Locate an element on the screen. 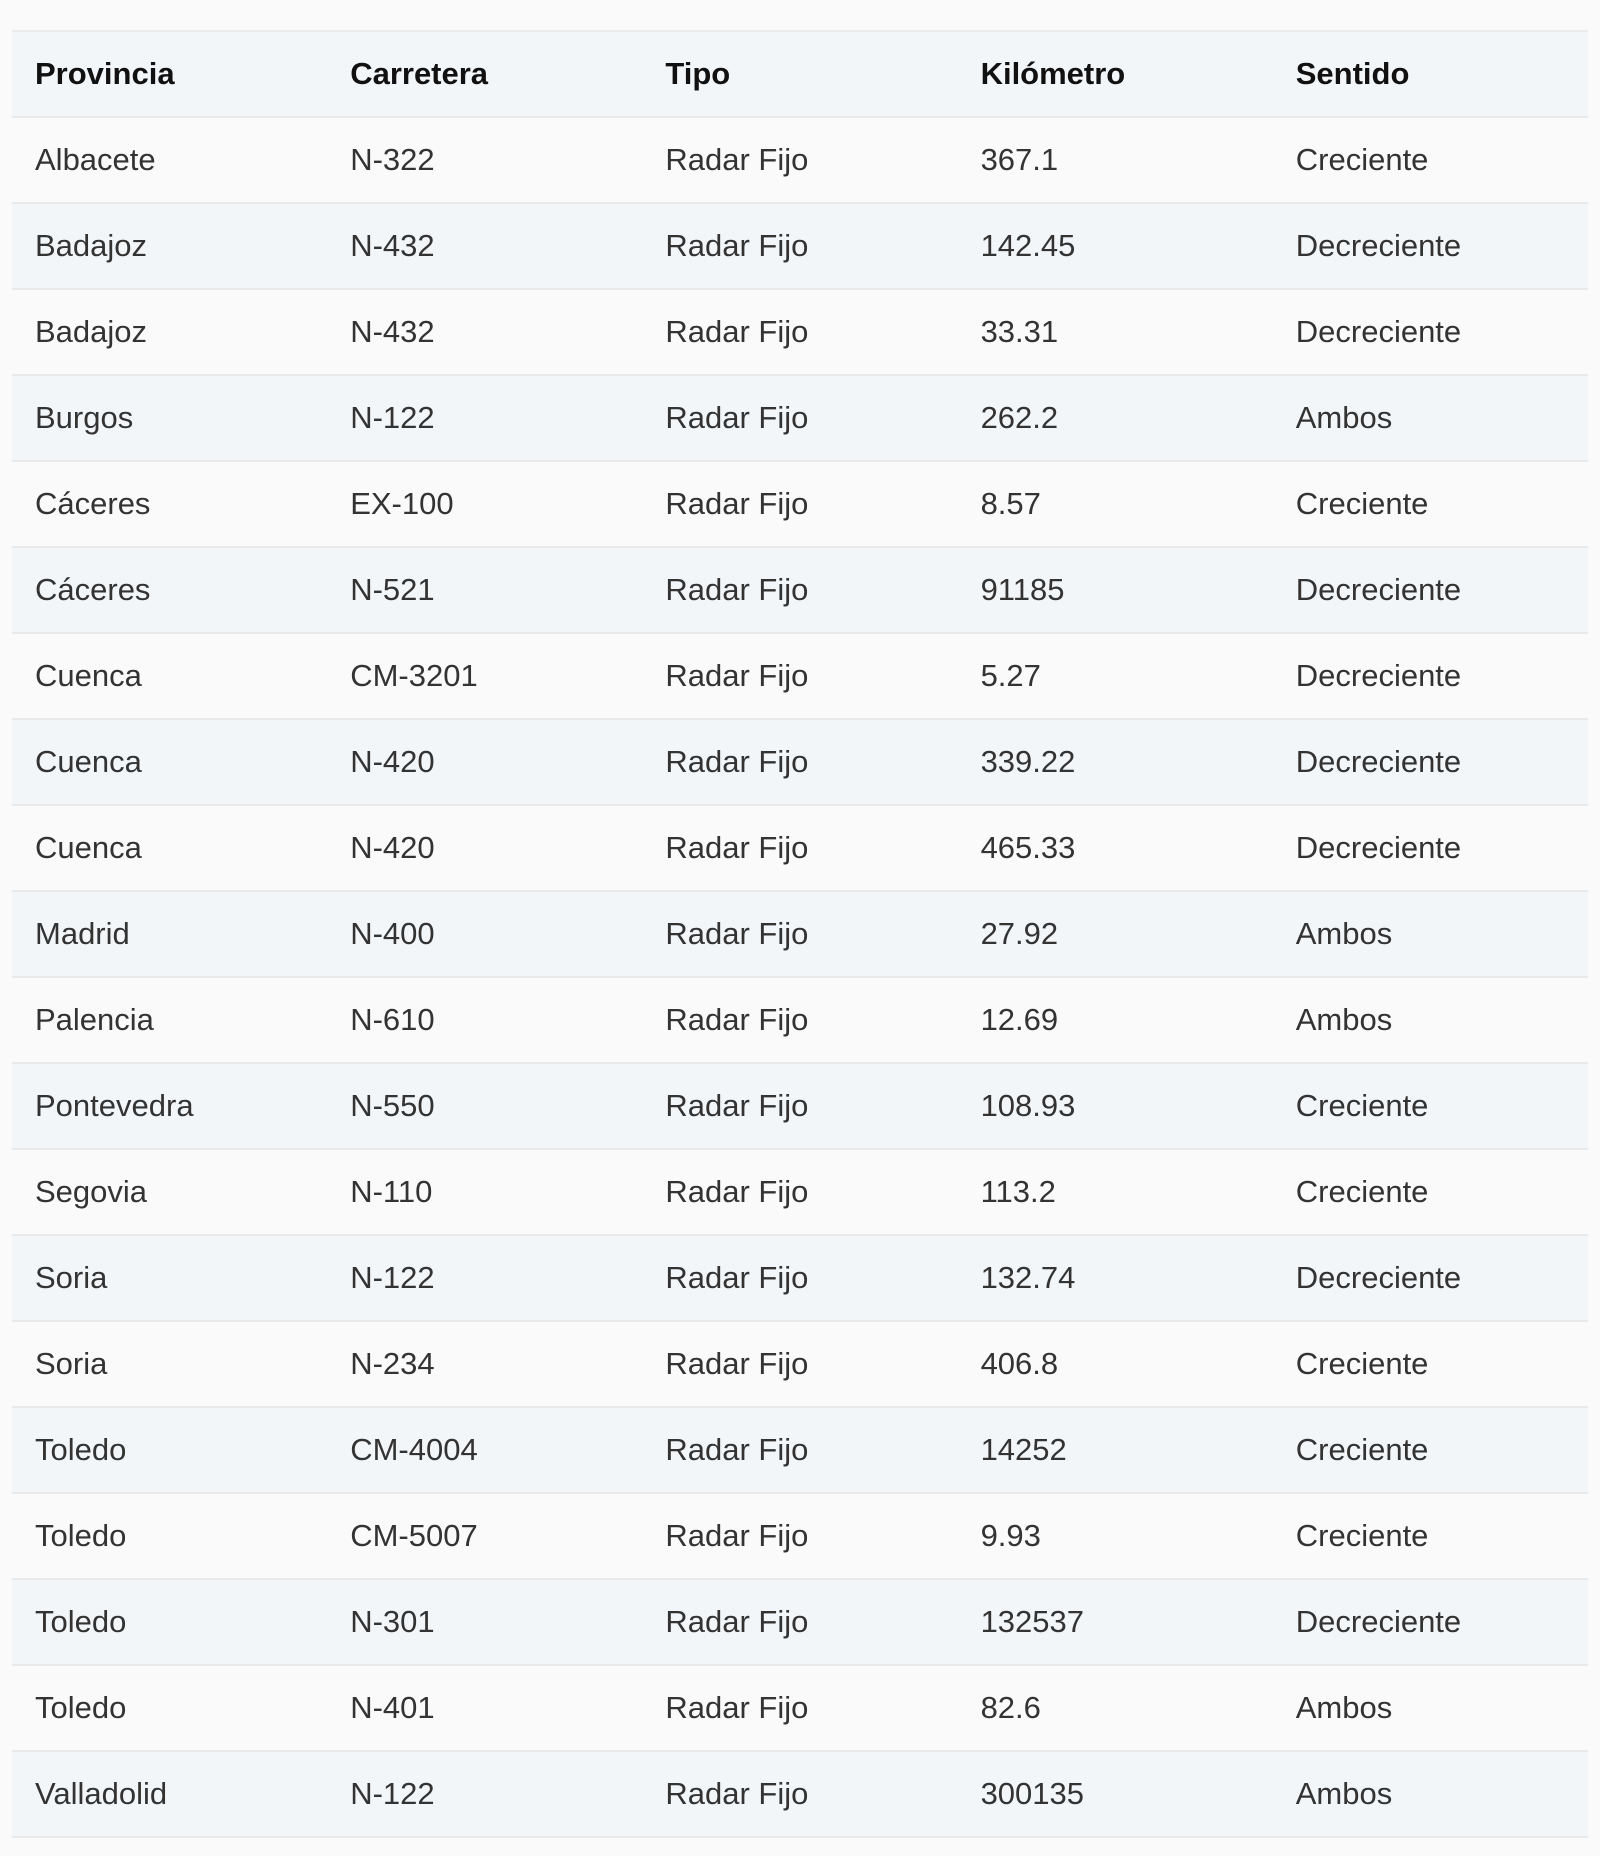 Image resolution: width=1600 pixels, height=1856 pixels. cell-provincia: Badajoz is located at coordinates (170, 246).